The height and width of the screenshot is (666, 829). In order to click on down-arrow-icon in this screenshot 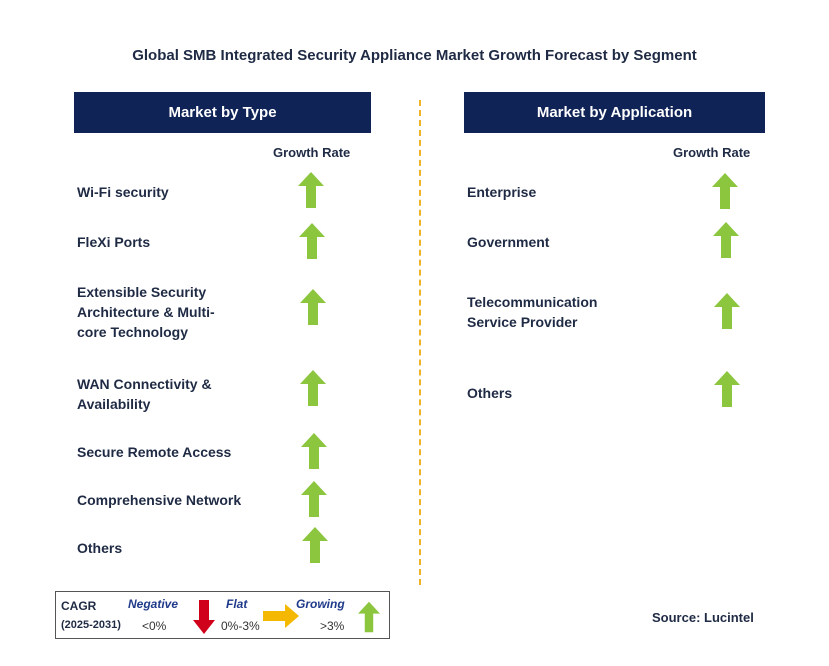, I will do `click(204, 617)`.